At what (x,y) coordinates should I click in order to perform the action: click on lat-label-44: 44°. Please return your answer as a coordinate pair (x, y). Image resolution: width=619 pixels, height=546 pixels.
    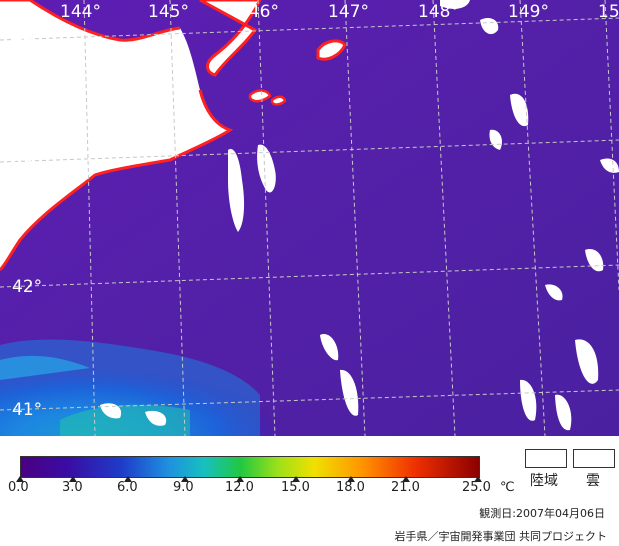
    Looking at the image, I should click on (27, 38).